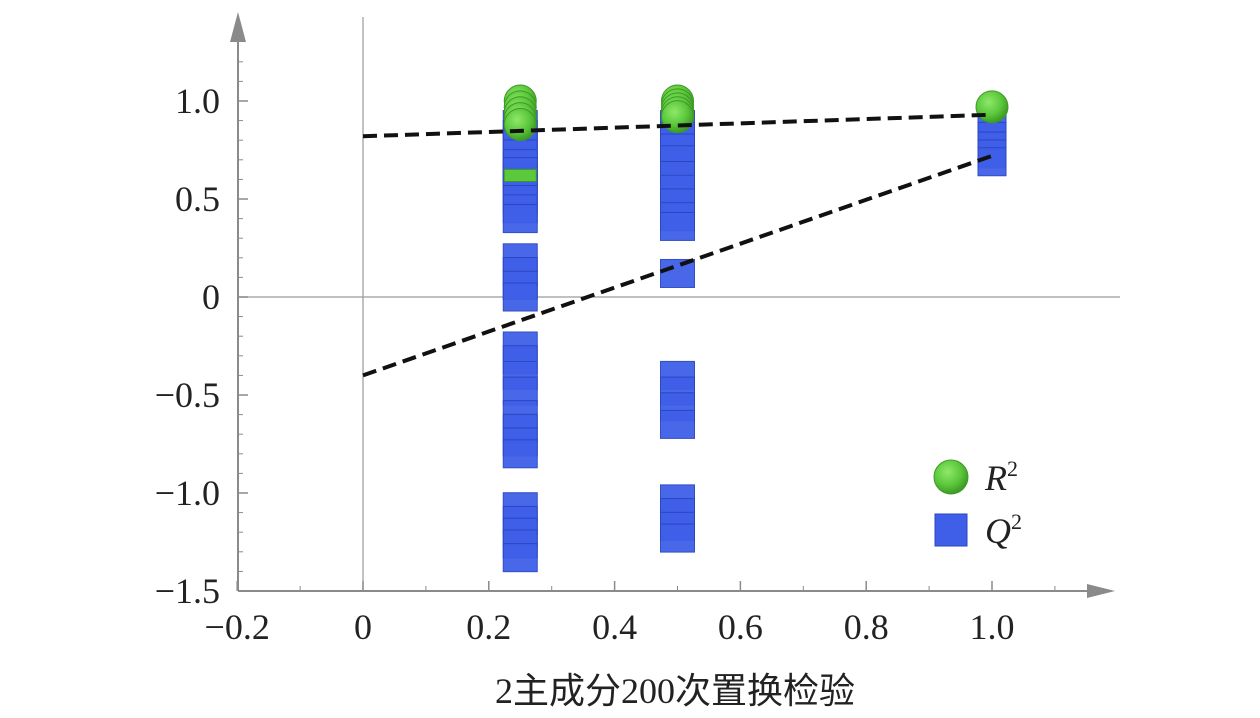 Image resolution: width=1260 pixels, height=718 pixels. I want to click on x-axis-arrow, so click(1101, 591).